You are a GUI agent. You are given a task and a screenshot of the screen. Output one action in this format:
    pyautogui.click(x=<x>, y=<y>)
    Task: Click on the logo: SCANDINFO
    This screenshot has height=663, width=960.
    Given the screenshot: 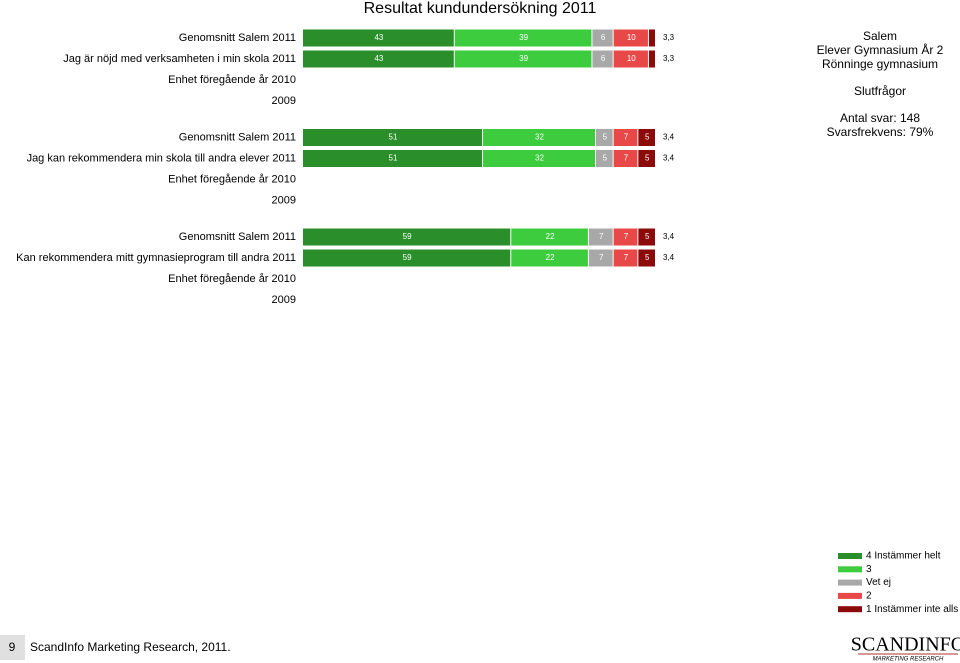 What is the action you would take?
    pyautogui.click(x=905, y=645)
    